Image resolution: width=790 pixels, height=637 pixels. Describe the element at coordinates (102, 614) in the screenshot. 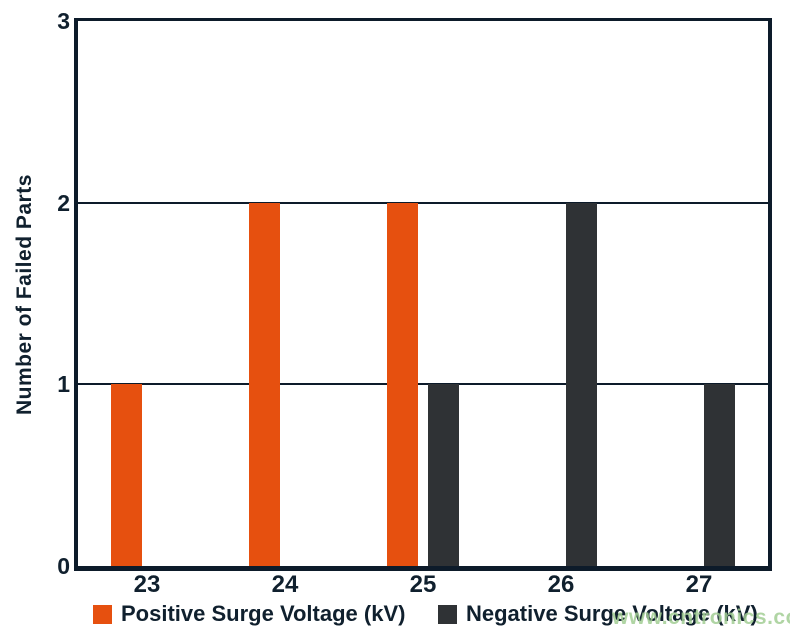

I see `positive-series-swatch` at that location.